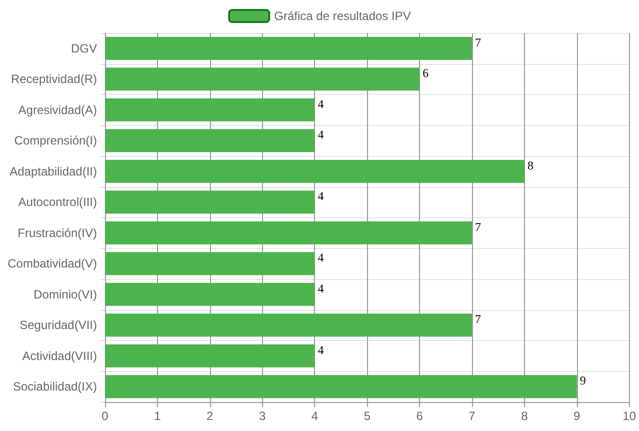 The height and width of the screenshot is (431, 639). Describe the element at coordinates (530, 165) in the screenshot. I see `data-label: 8` at that location.